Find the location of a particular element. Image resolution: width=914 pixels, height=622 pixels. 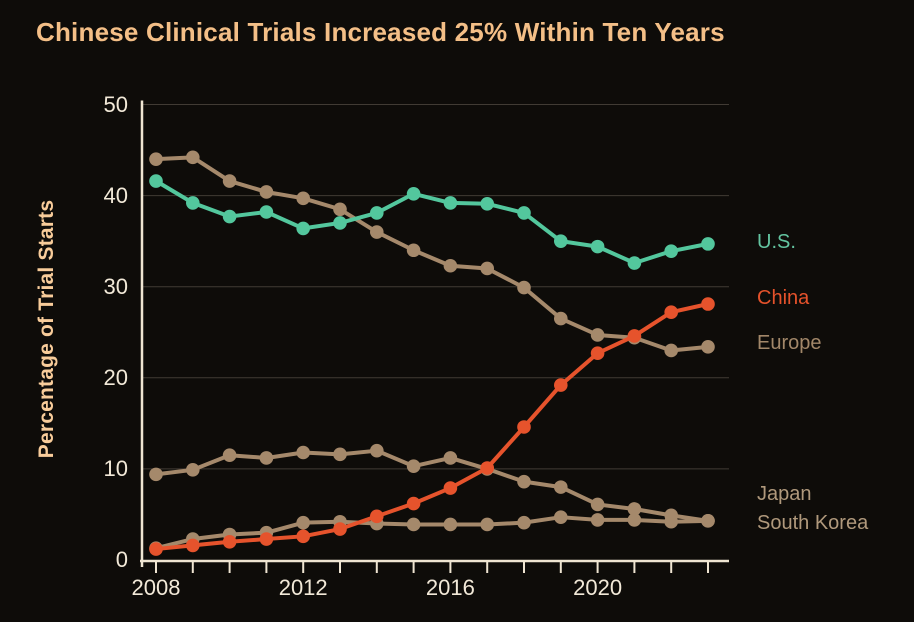

series-south-korea is located at coordinates (432, 532).